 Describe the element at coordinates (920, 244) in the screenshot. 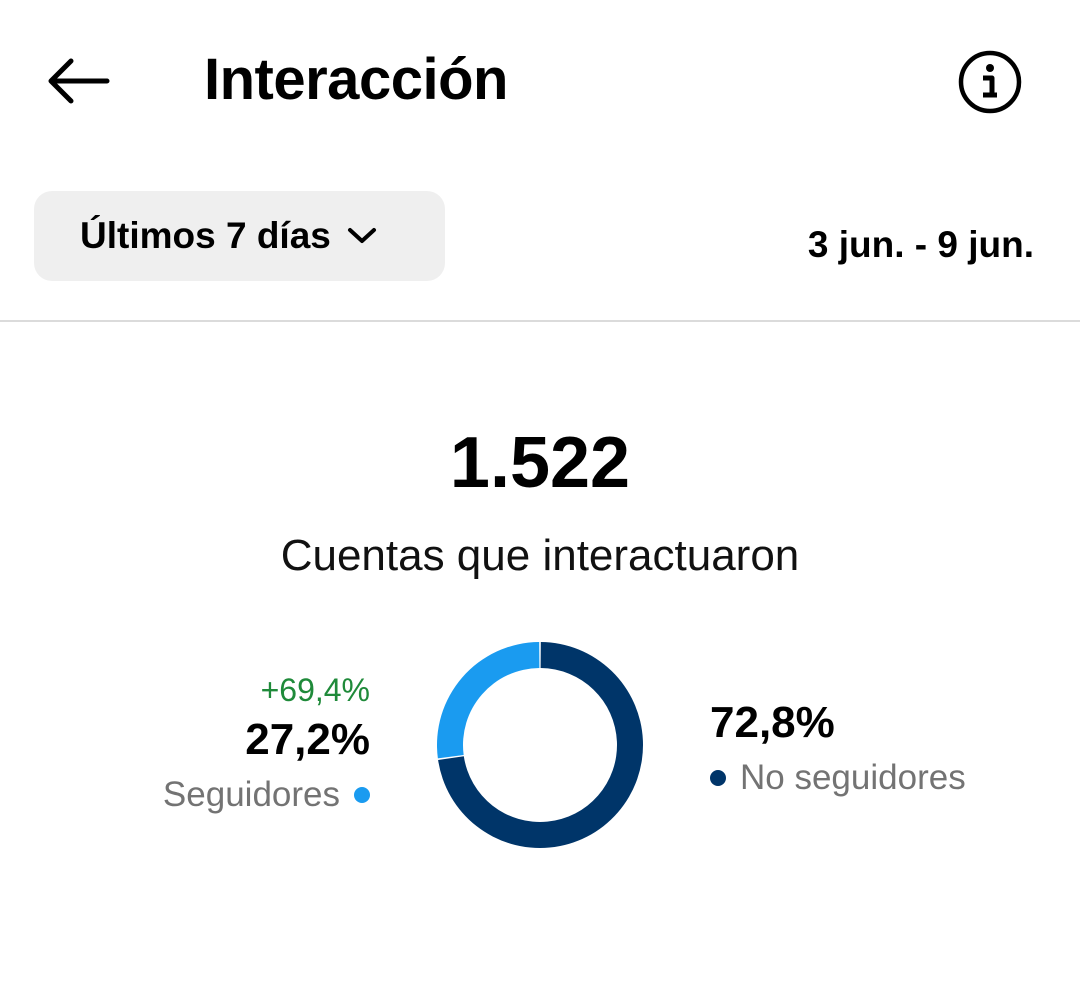

I see `date-range-text: 3 jun. - 9 jun.` at that location.